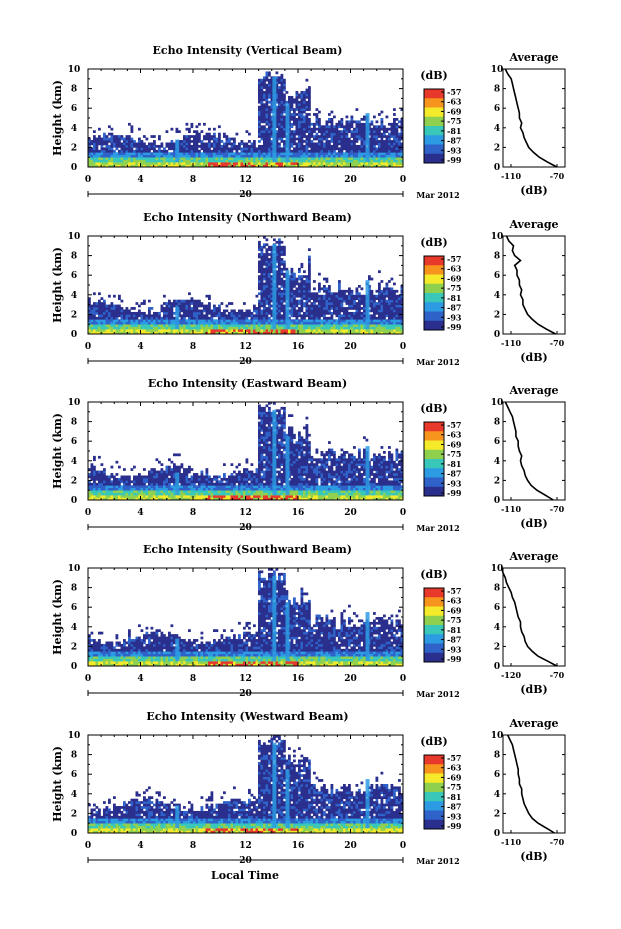 This screenshot has height=929, width=621. Describe the element at coordinates (497, 237) in the screenshot. I see `profile-y-tick-label: 10` at that location.